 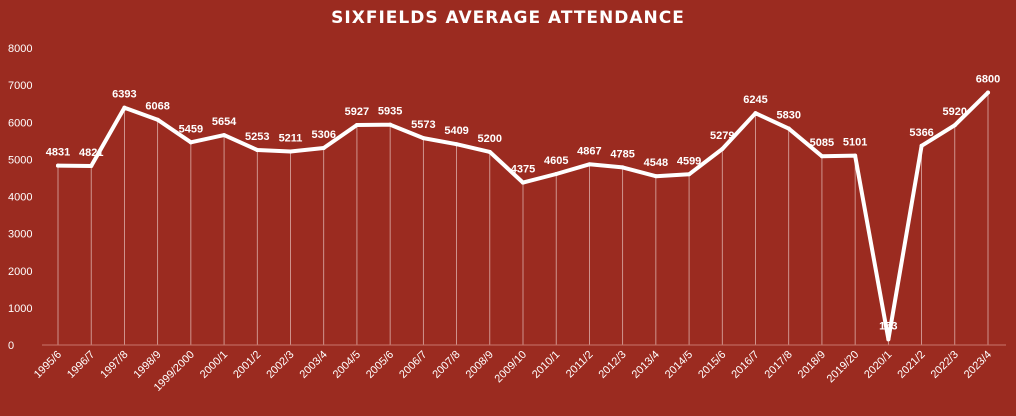 I want to click on x-tick-label: 2001/2, so click(x=247, y=365).